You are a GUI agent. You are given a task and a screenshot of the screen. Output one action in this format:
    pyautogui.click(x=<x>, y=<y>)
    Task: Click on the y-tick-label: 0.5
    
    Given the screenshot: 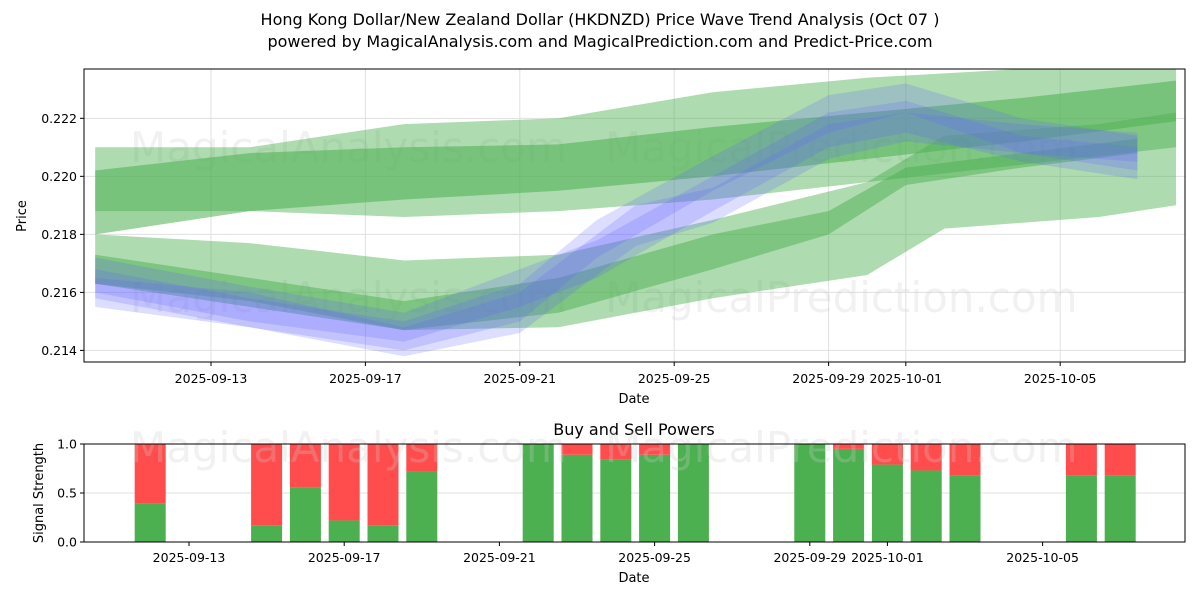 What is the action you would take?
    pyautogui.click(x=67, y=493)
    